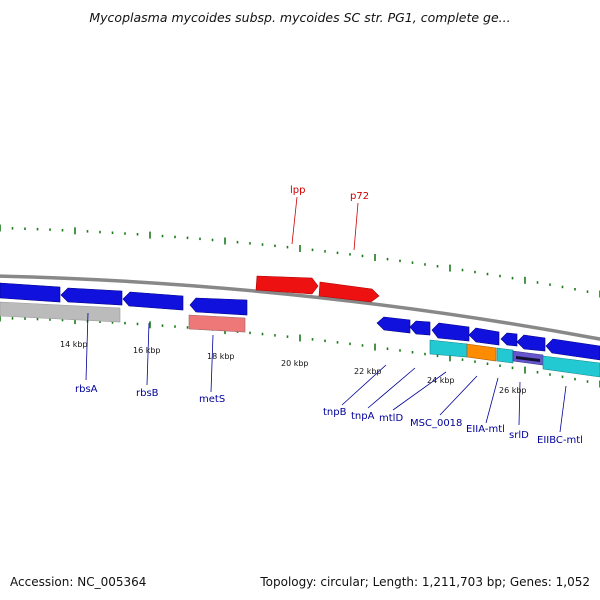 The width and height of the screenshot is (600, 600). Describe the element at coordinates (528, 359) in the screenshot. I see `feature-dark-band` at that location.